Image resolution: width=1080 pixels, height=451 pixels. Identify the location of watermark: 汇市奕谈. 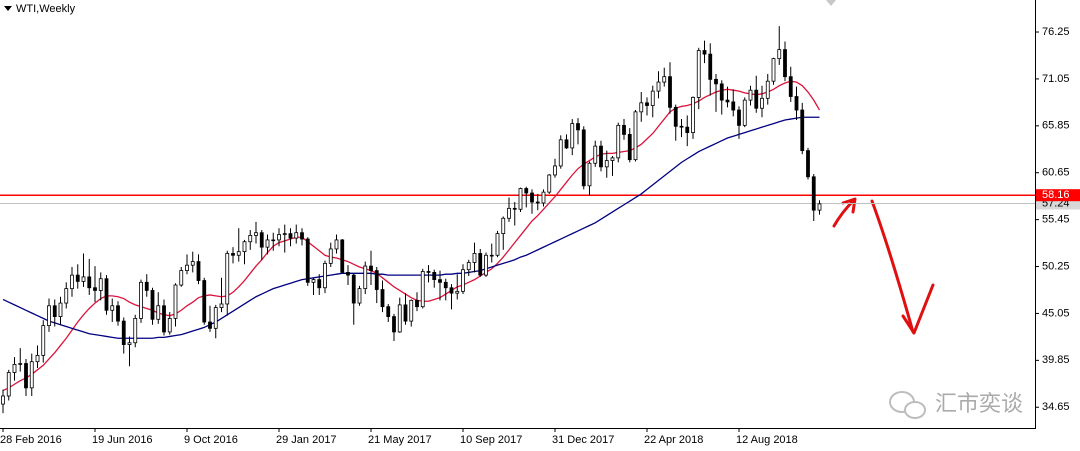
(956, 405).